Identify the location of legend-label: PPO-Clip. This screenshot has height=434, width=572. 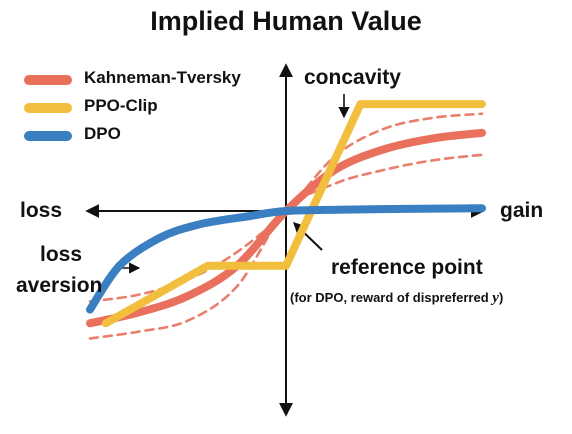
(121, 105).